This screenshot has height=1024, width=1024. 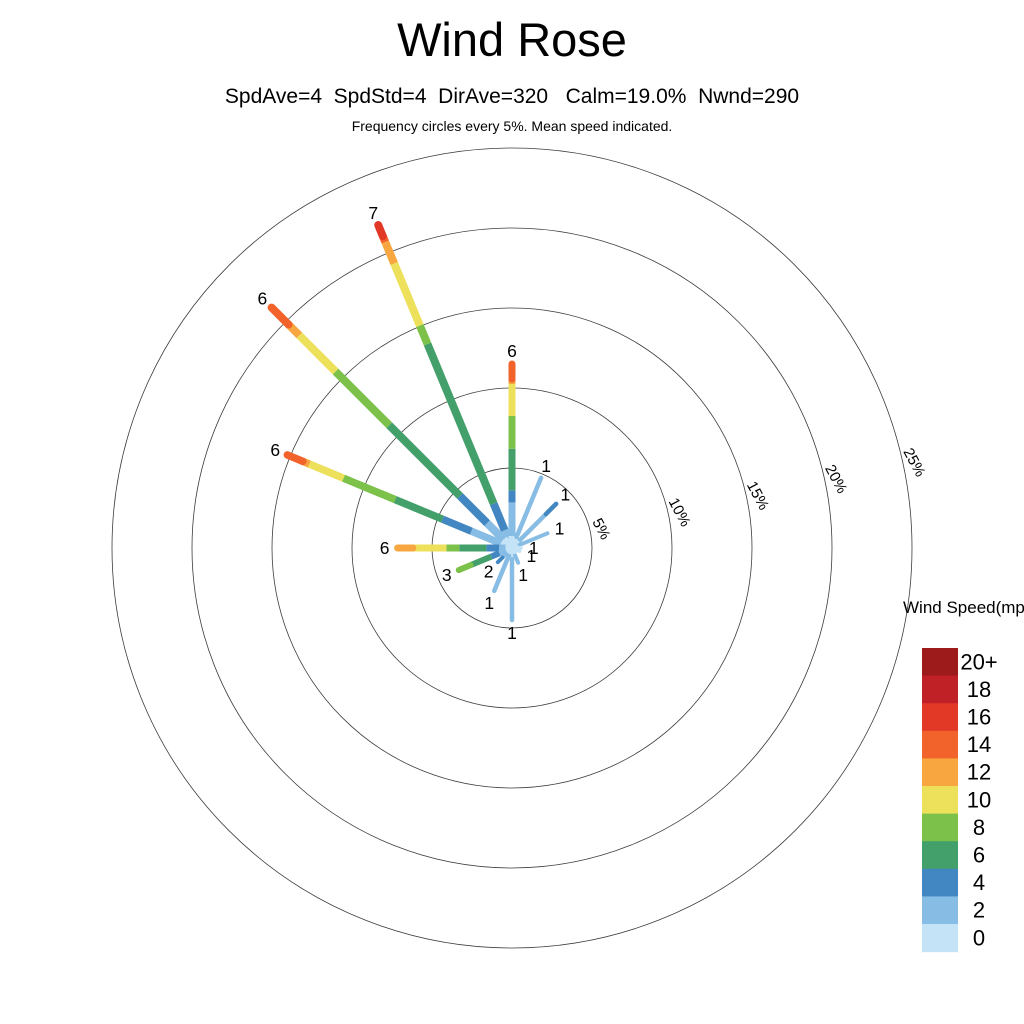 What do you see at coordinates (979, 772) in the screenshot?
I see `legend-label-12: 12` at bounding box center [979, 772].